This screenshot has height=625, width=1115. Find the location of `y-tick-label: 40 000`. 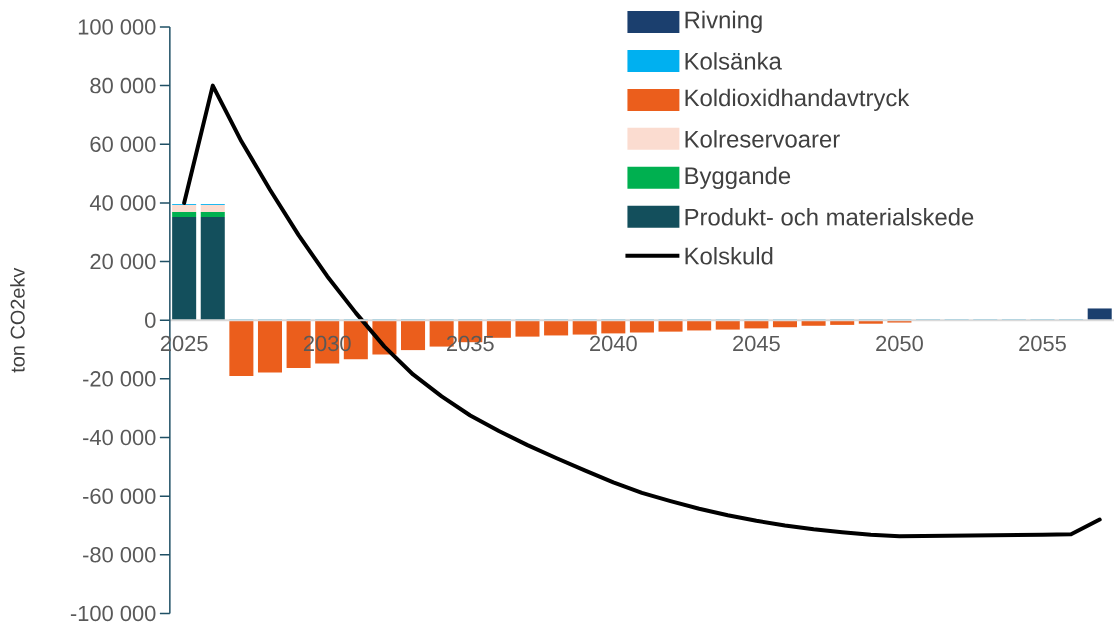

y-tick-label: 40 000 is located at coordinates (122, 202).